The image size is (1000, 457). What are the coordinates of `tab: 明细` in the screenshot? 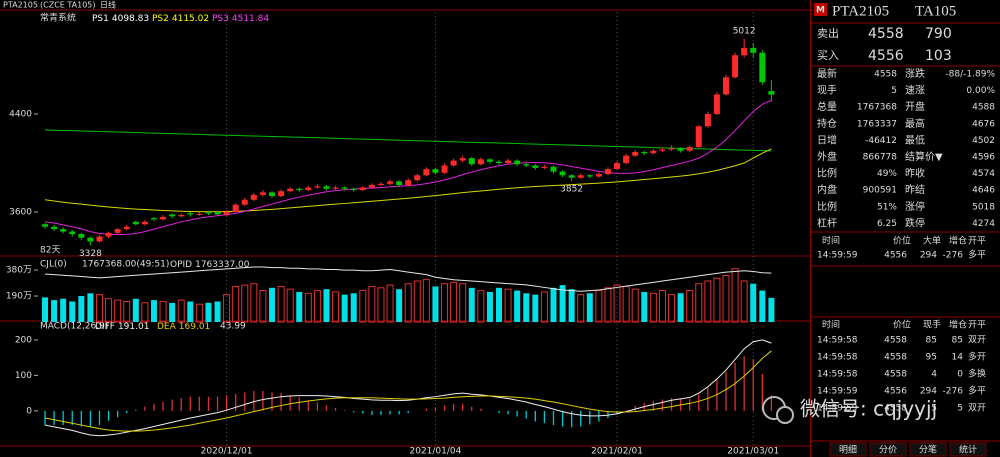 It's located at (848, 449).